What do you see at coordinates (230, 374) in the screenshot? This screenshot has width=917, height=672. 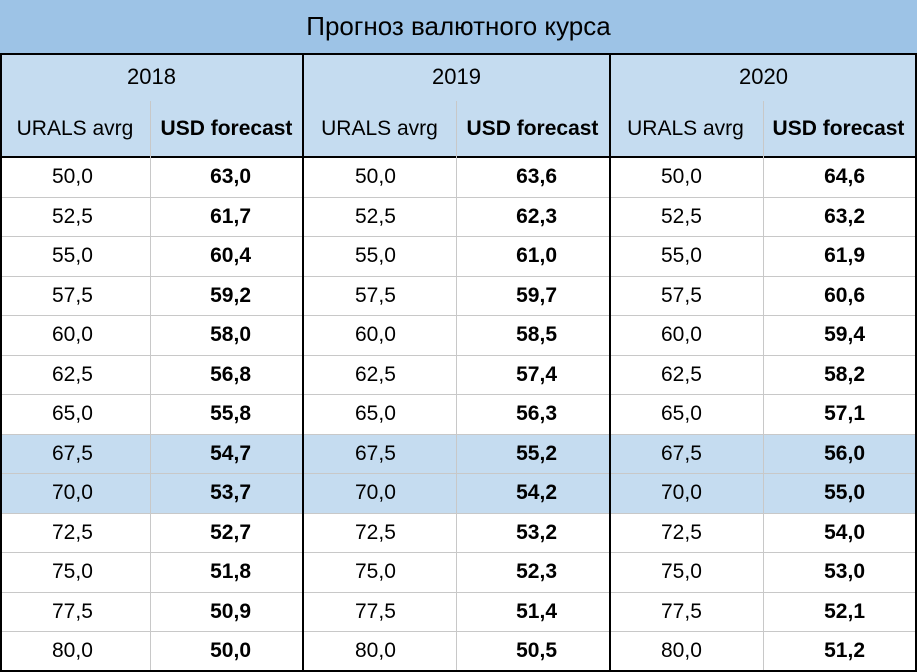 I see `usd-cell-2018: 56,8` at bounding box center [230, 374].